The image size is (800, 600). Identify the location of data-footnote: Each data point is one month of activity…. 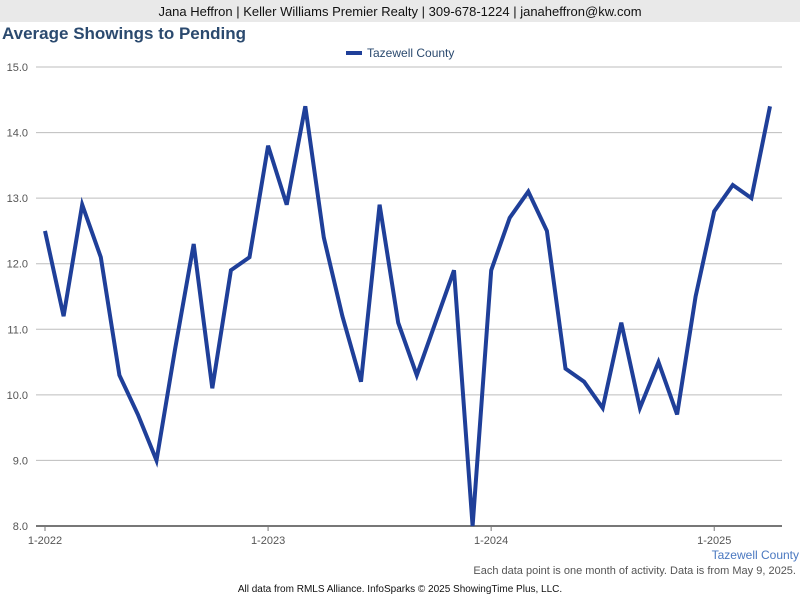
(634, 571).